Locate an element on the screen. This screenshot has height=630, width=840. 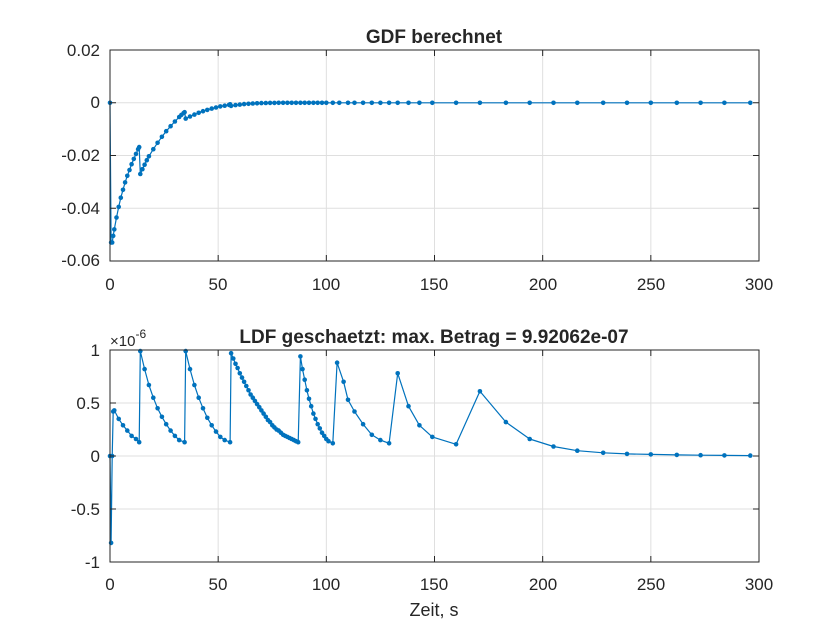
plot-bottom-xtick-label: 100 is located at coordinates (326, 584).